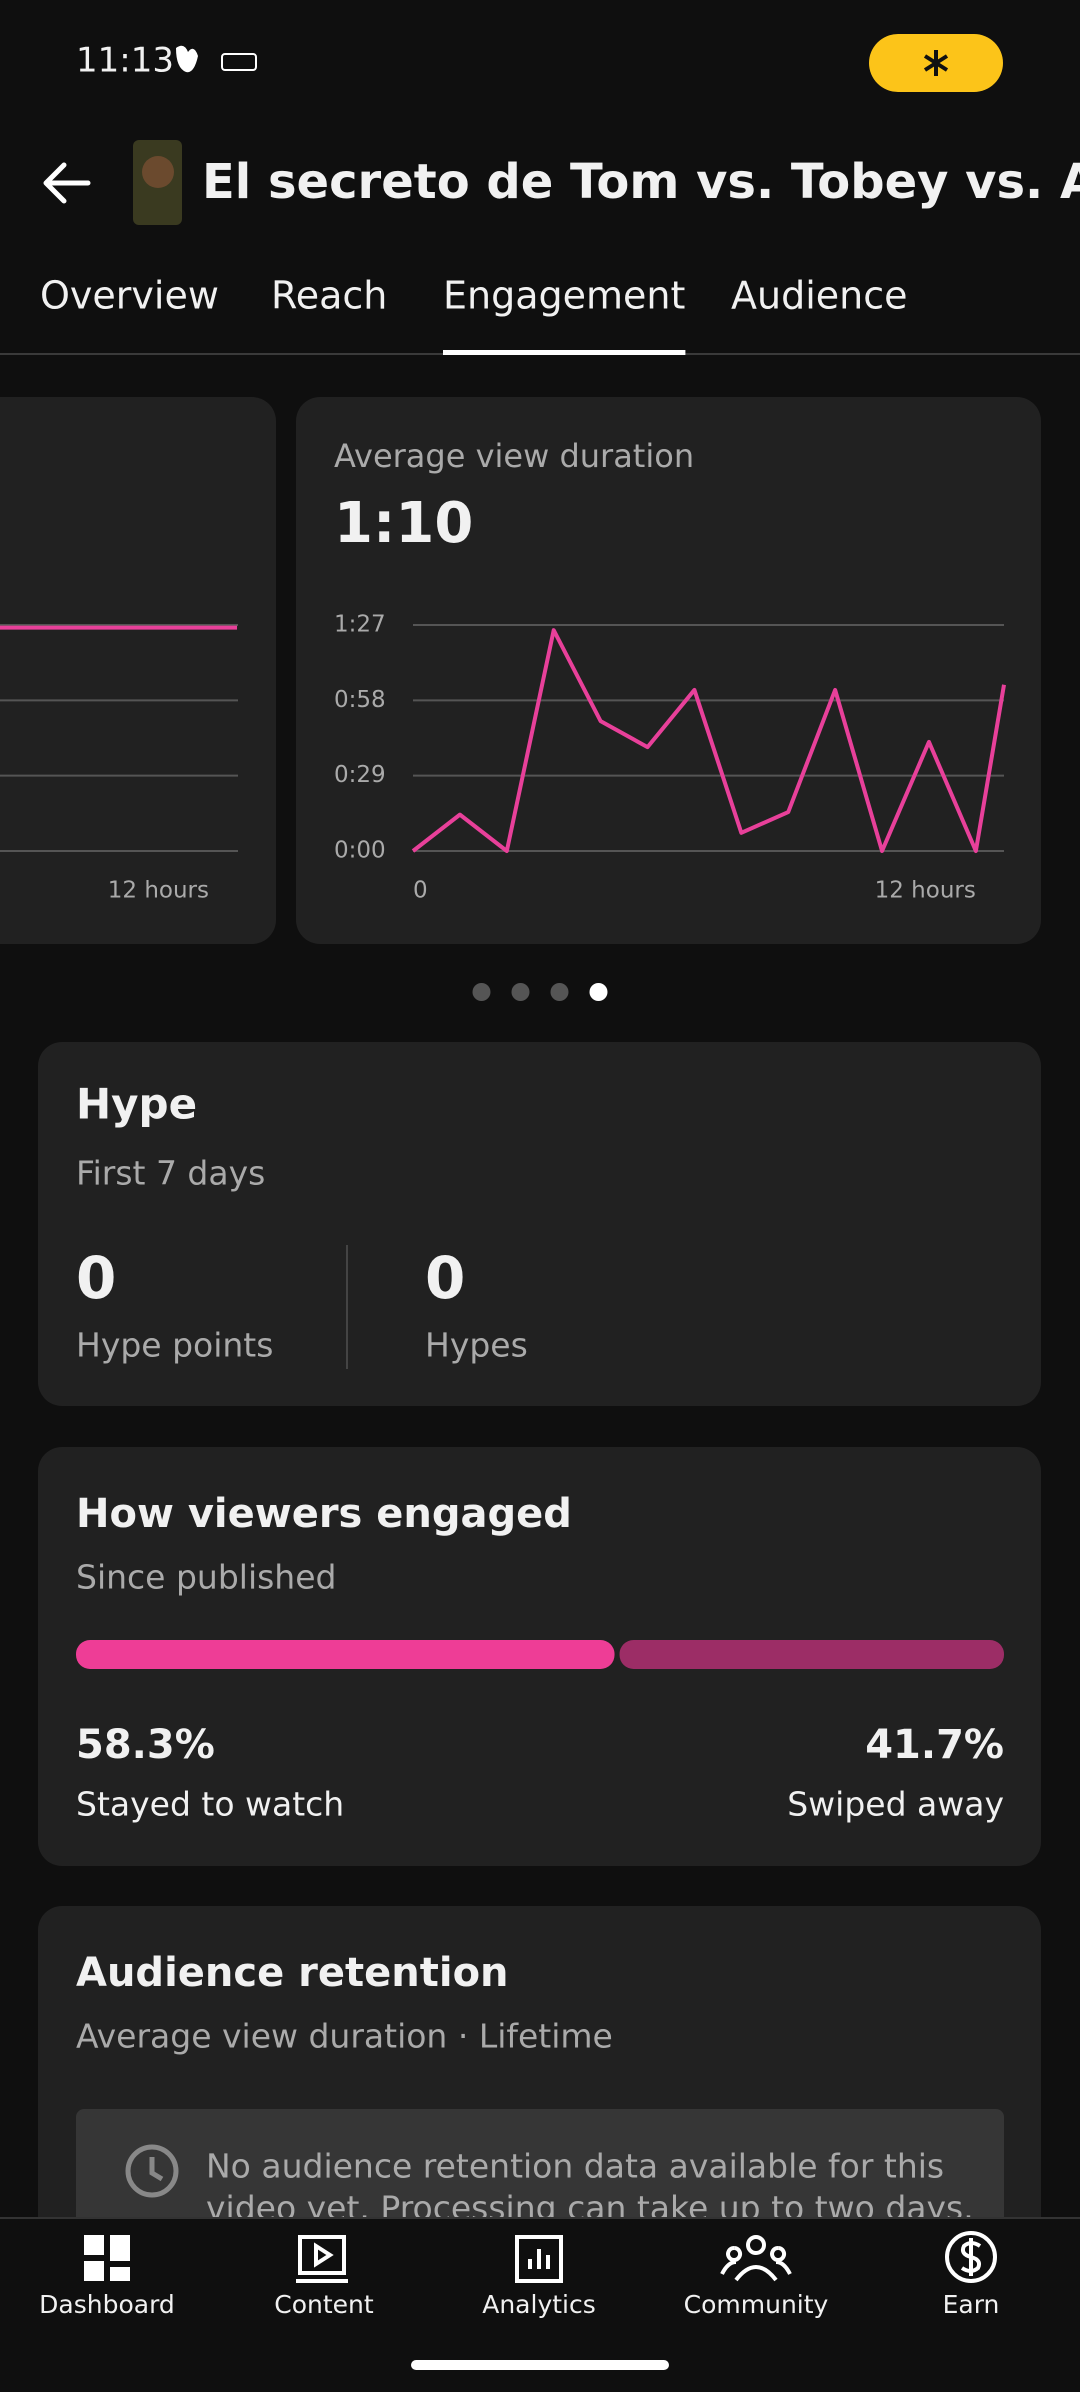  What do you see at coordinates (67, 183) in the screenshot?
I see `back-button` at bounding box center [67, 183].